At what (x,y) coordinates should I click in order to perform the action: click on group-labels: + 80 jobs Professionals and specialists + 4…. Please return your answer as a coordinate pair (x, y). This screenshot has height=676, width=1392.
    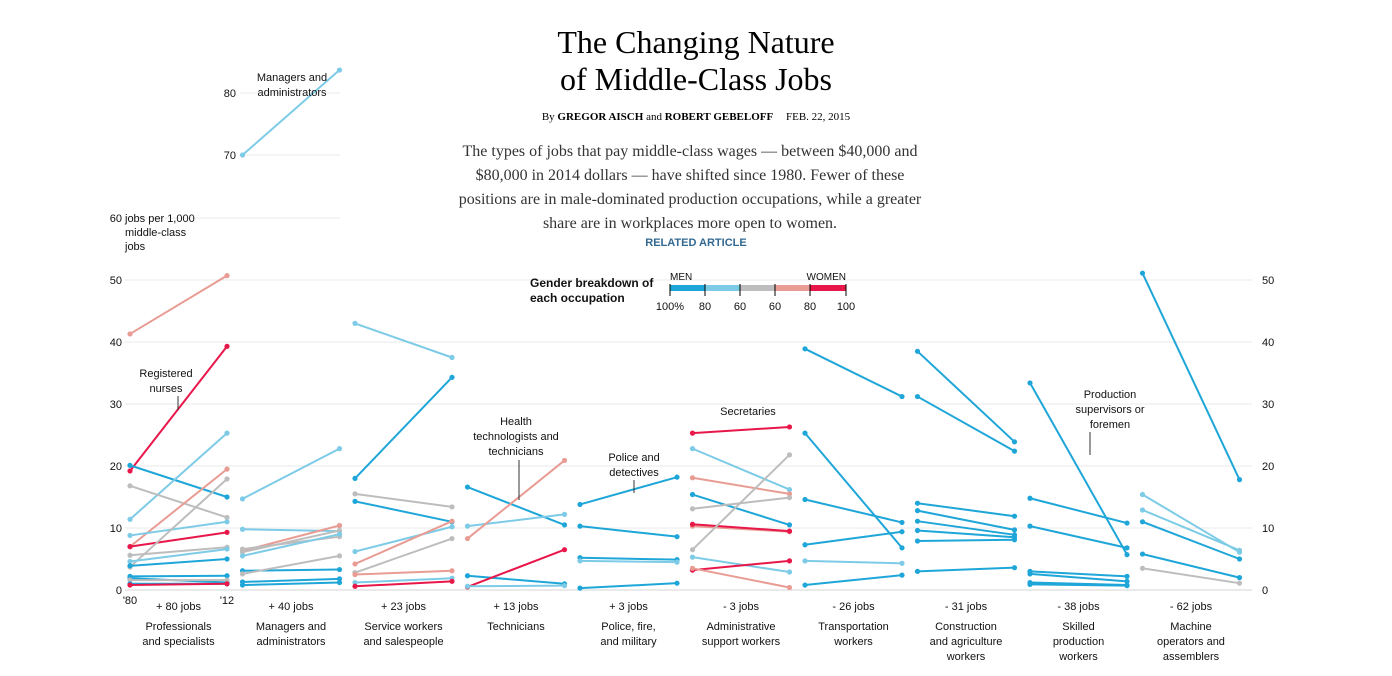
    Looking at the image, I should click on (683, 632).